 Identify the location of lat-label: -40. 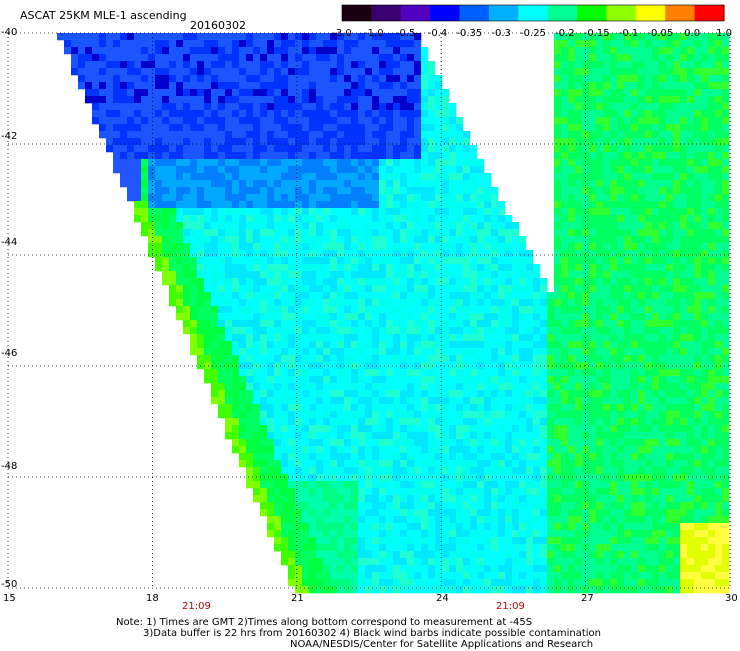
(9, 33).